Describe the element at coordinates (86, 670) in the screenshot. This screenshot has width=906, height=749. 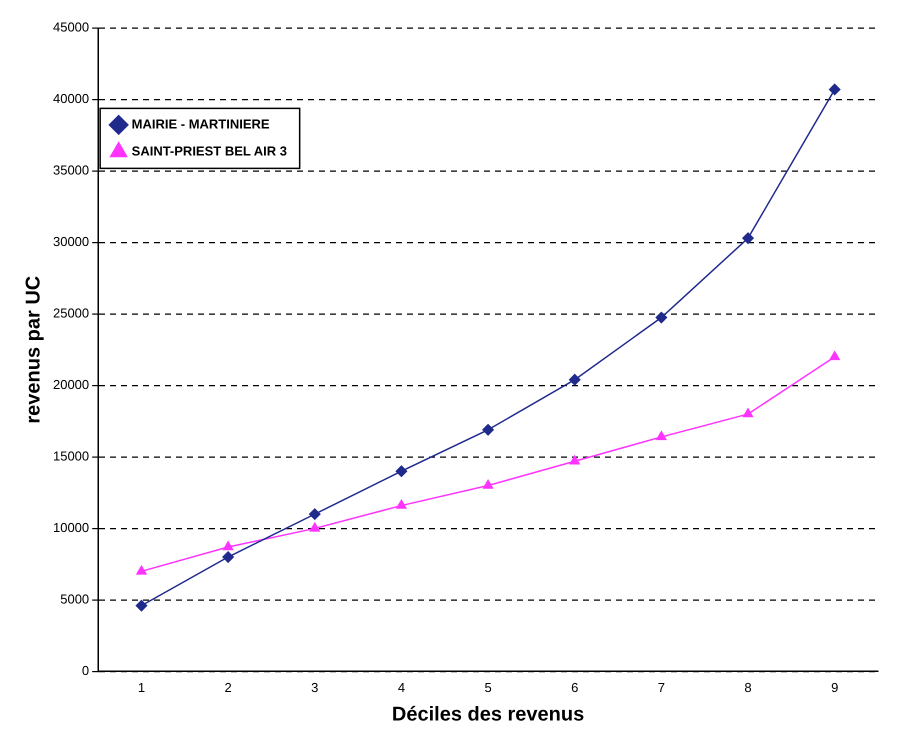
I see `y-tick-label: 0` at that location.